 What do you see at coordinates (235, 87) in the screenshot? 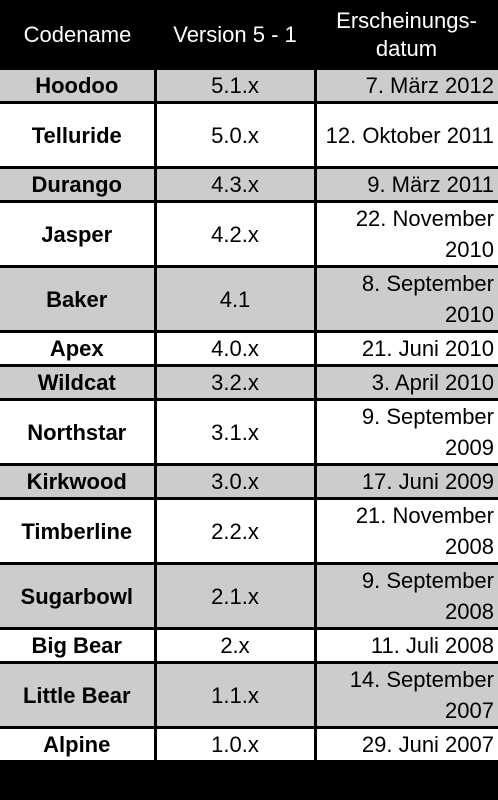
I see `version-cell: 5.1.x` at bounding box center [235, 87].